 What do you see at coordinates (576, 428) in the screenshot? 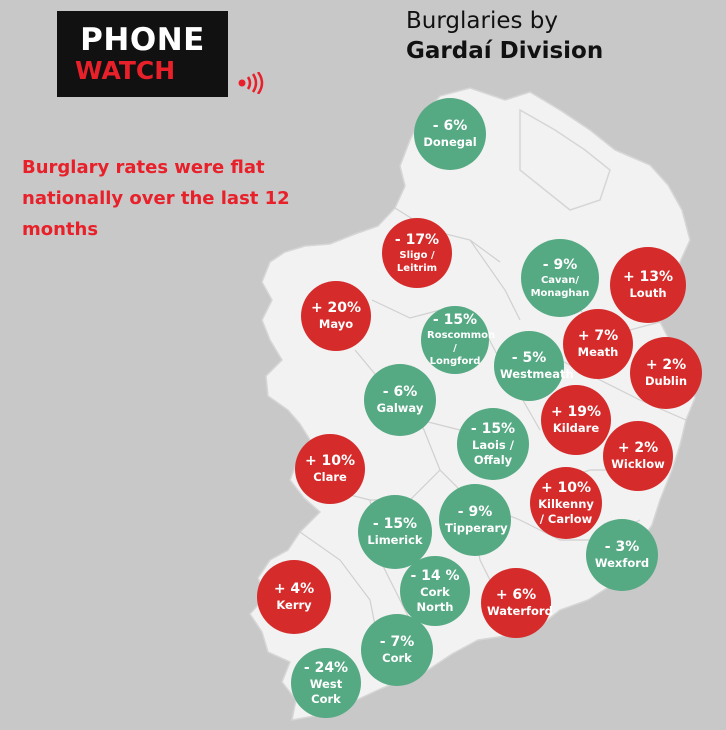
I see `division-name: Kildare` at bounding box center [576, 428].